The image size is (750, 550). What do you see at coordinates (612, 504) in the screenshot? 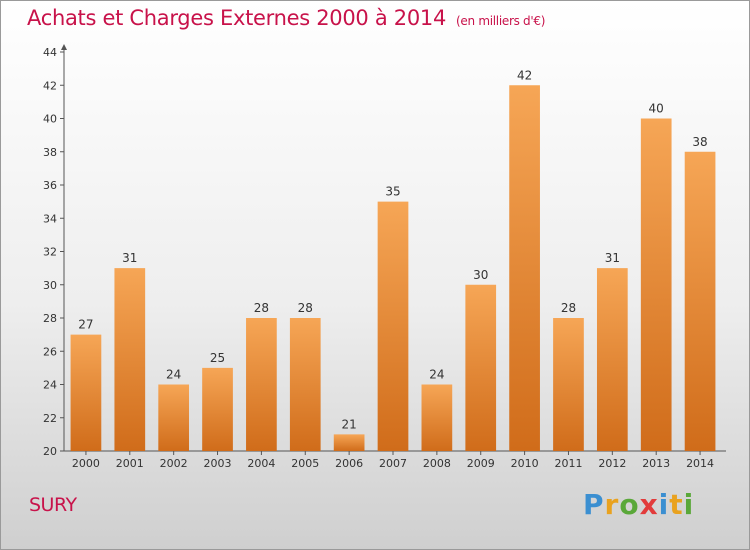
I see `brand-letter: r` at bounding box center [612, 504].